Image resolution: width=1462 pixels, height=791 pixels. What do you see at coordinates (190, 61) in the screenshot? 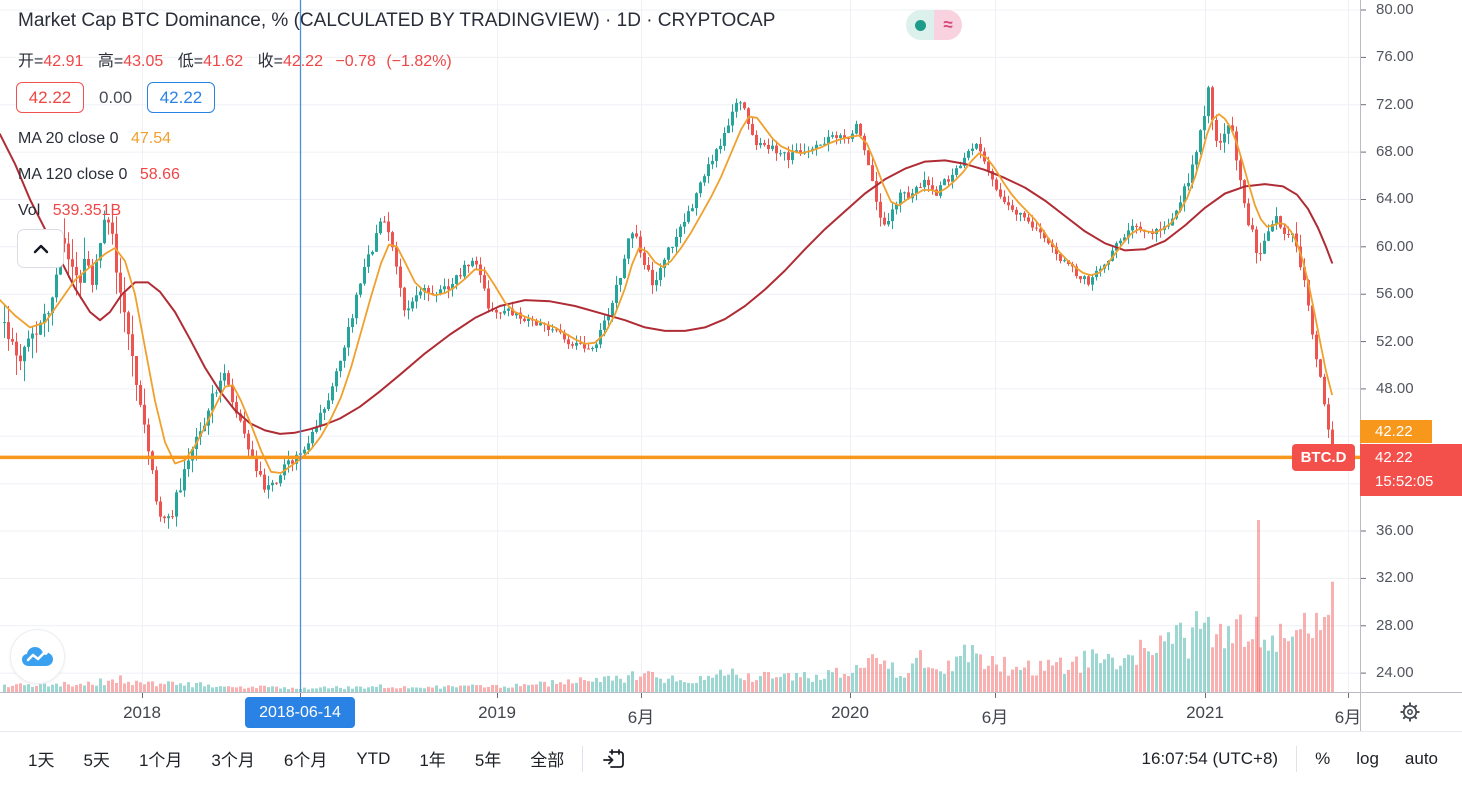
I see `low-label: 低=` at bounding box center [190, 61].